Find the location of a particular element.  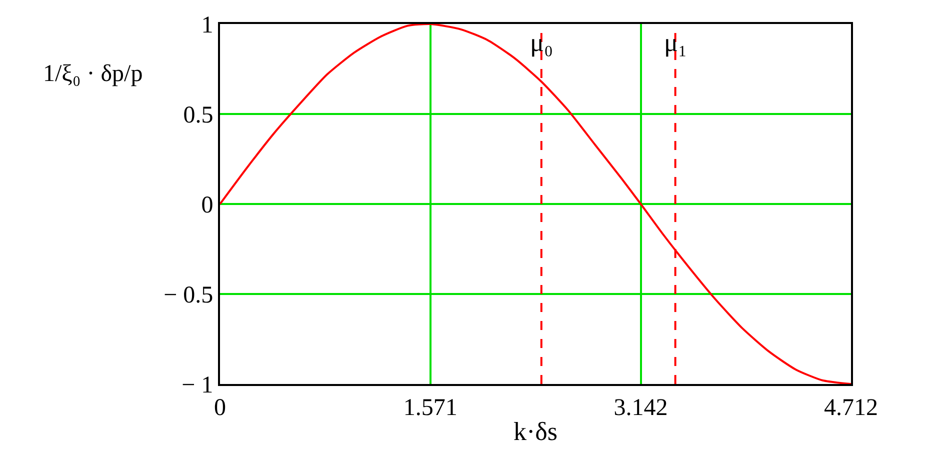

x-tick-label: 4.712 is located at coordinates (851, 407).